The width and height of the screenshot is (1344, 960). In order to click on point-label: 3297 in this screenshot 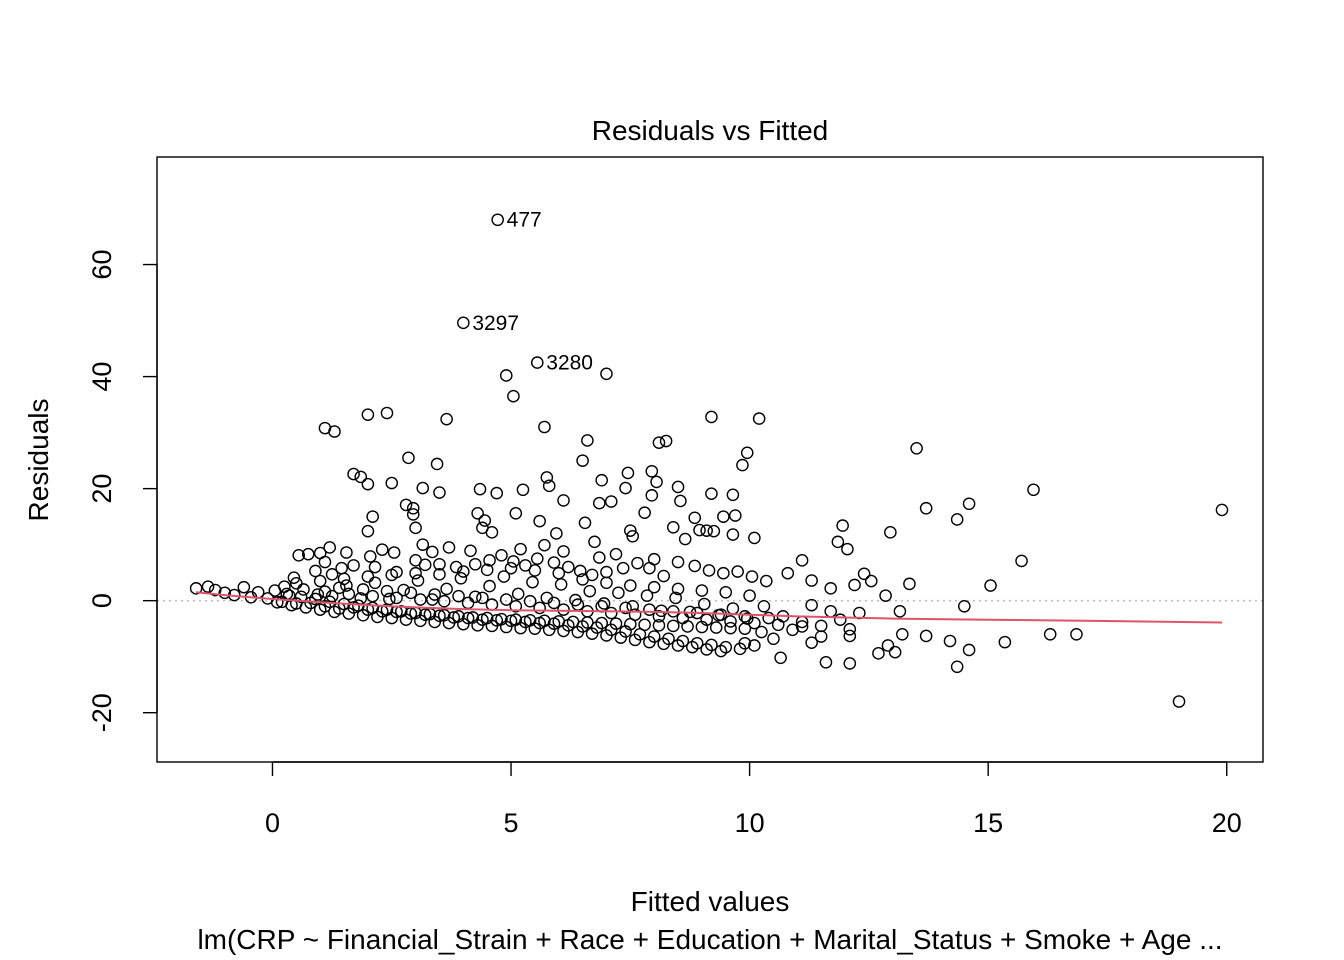, I will do `click(495, 323)`.